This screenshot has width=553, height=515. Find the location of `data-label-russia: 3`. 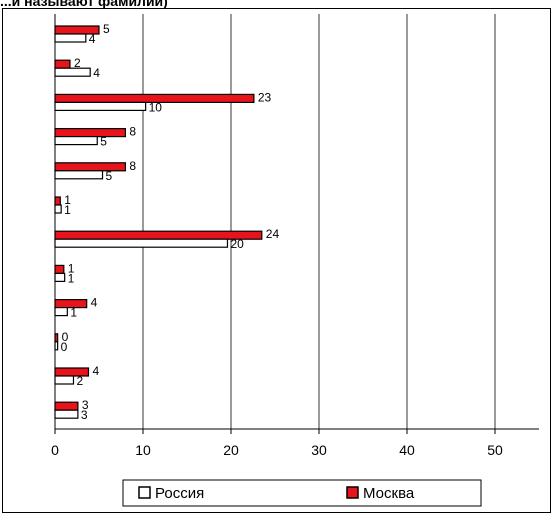

data-label-russia: 3 is located at coordinates (84, 415).